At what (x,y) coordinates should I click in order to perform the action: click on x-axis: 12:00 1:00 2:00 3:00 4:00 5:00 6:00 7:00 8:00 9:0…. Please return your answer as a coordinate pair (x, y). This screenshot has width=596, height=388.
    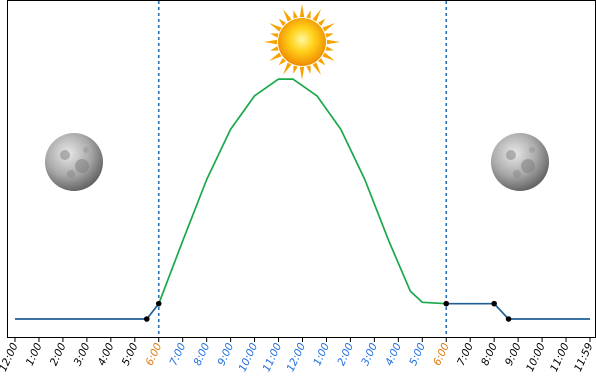
    Looking at the image, I should click on (298, 355).